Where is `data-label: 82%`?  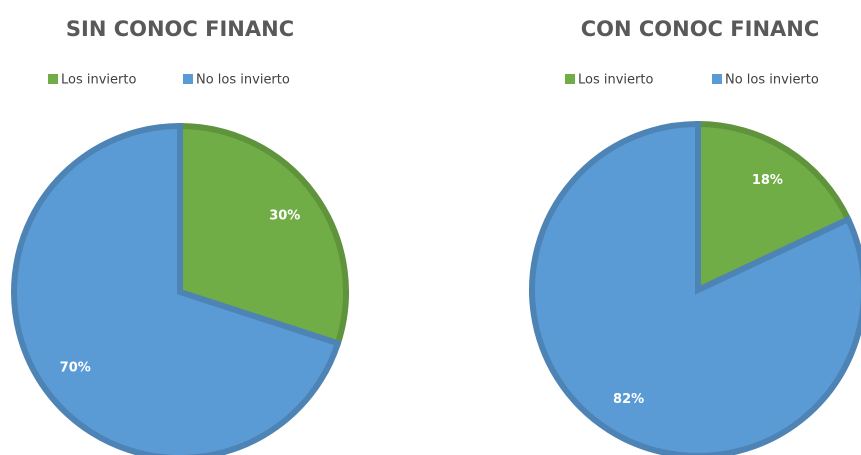 data-label: 82% is located at coordinates (628, 399).